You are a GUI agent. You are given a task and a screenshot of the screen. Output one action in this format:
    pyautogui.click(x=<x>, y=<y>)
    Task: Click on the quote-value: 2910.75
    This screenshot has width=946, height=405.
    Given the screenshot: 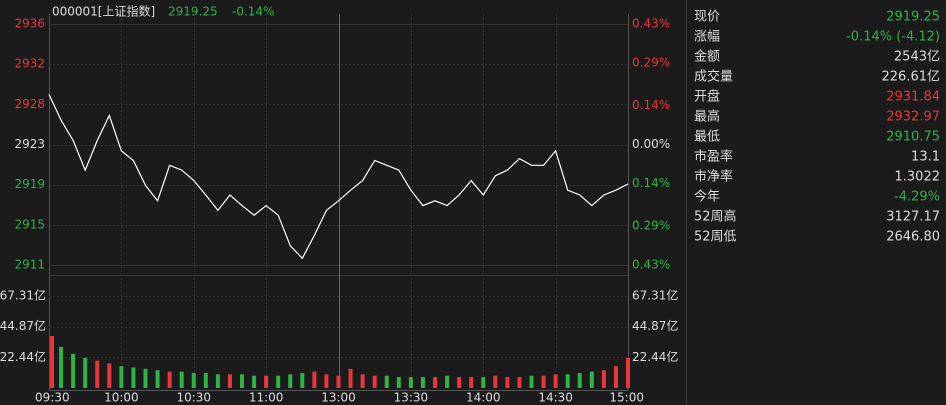 What is the action you would take?
    pyautogui.click(x=913, y=137)
    